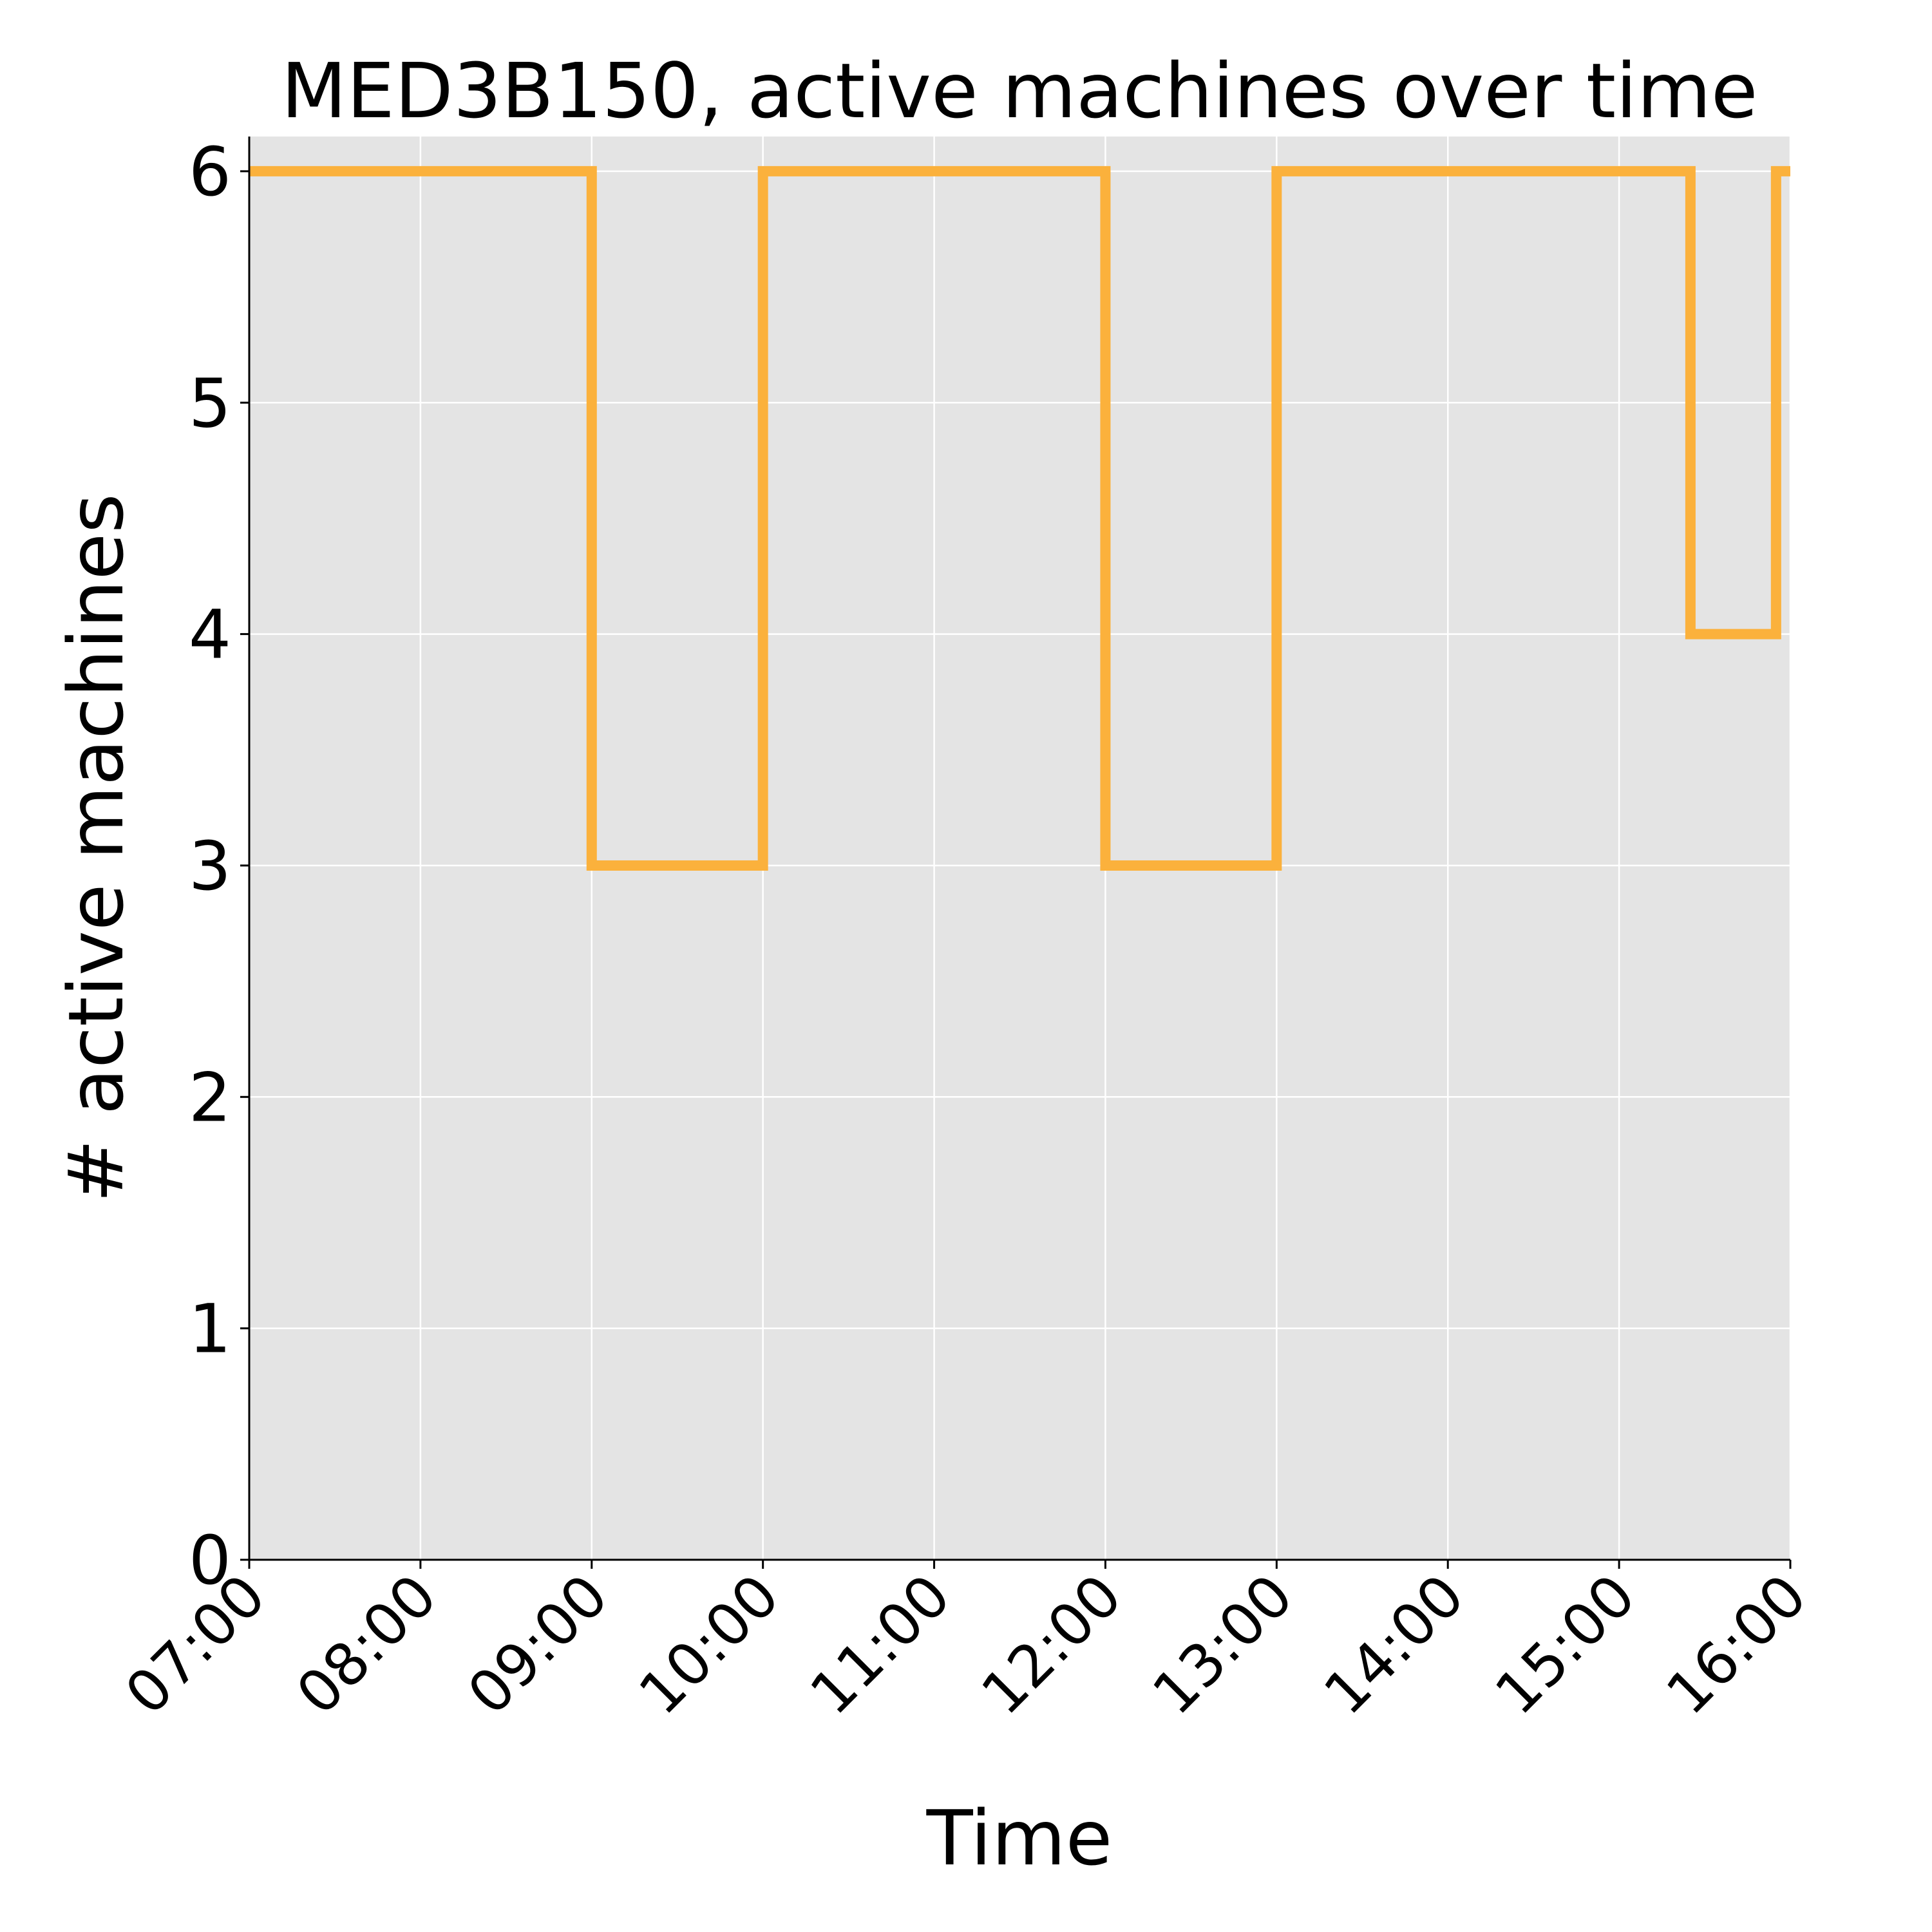 Image resolution: width=1932 pixels, height=1932 pixels. I want to click on y-tick-label: 4, so click(210, 635).